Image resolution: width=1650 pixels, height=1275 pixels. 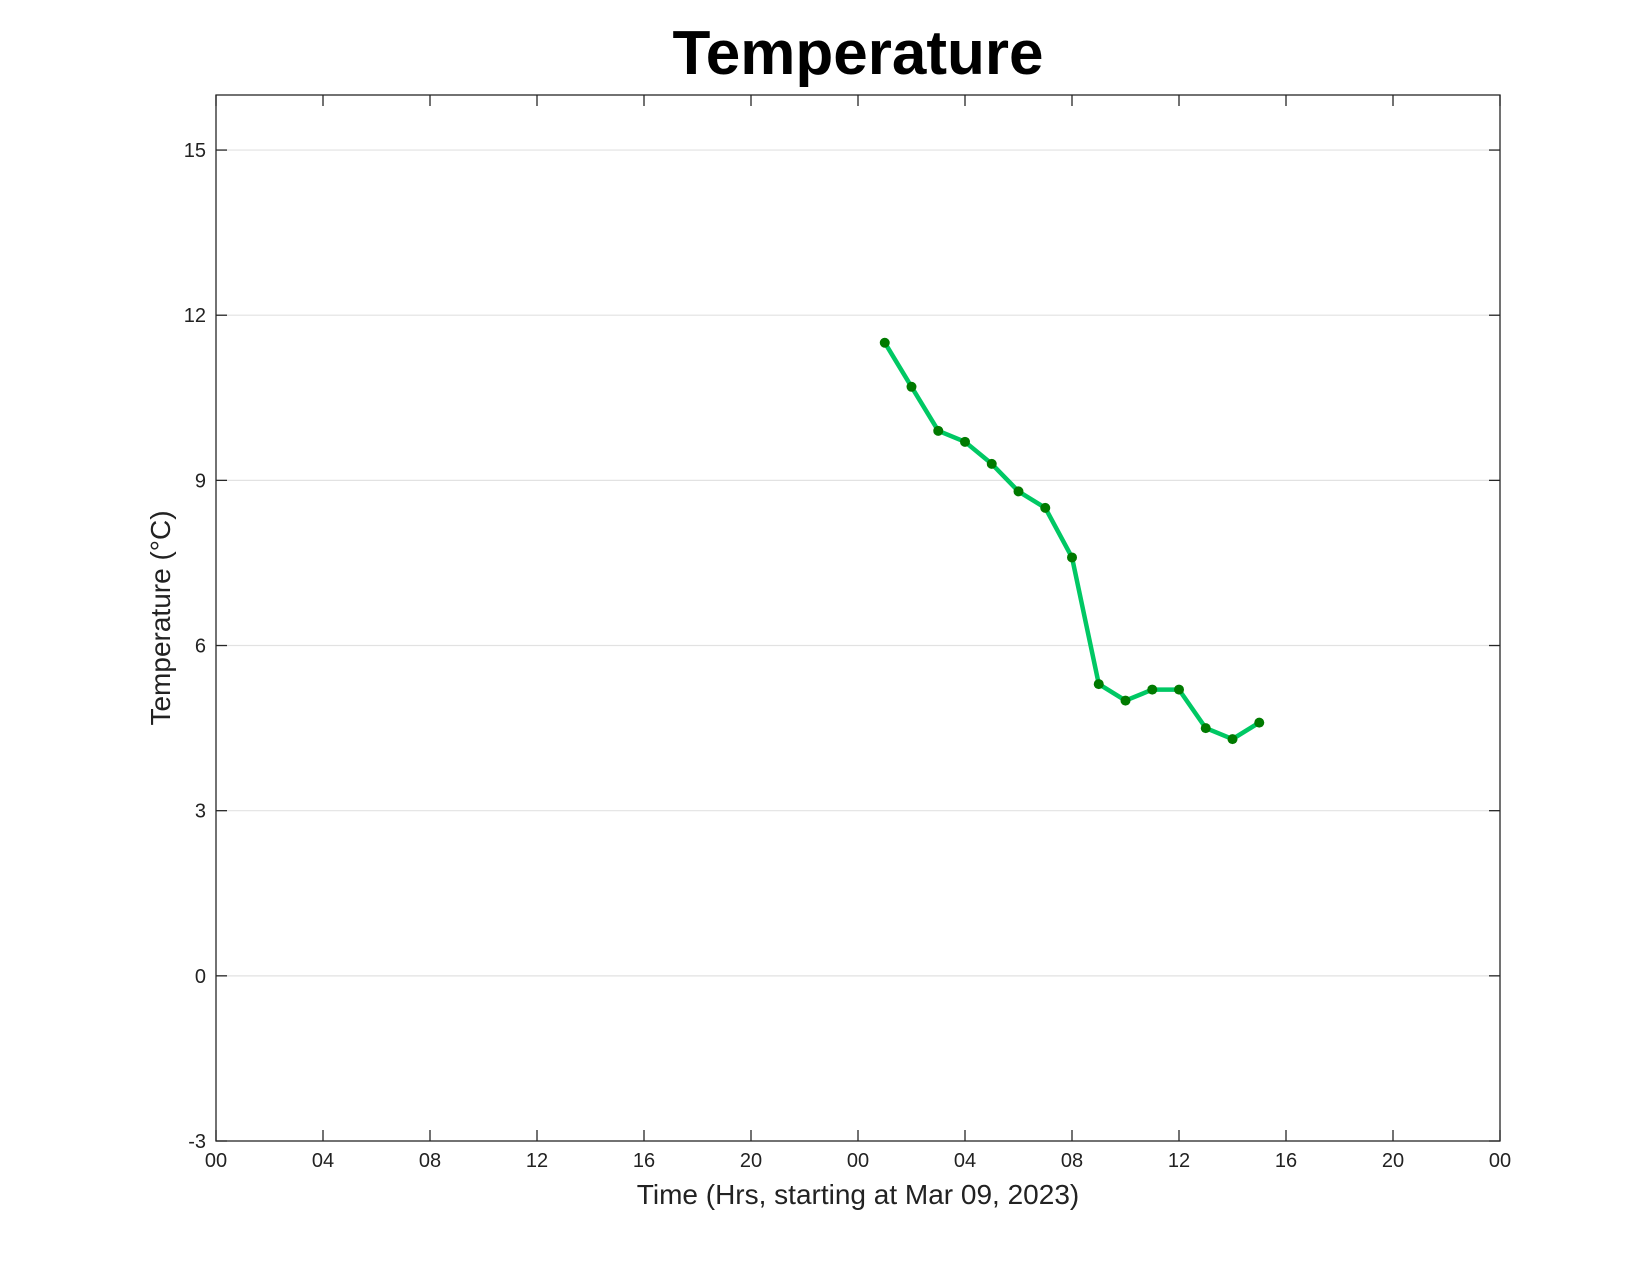 What do you see at coordinates (1072, 541) in the screenshot?
I see `series-layer` at bounding box center [1072, 541].